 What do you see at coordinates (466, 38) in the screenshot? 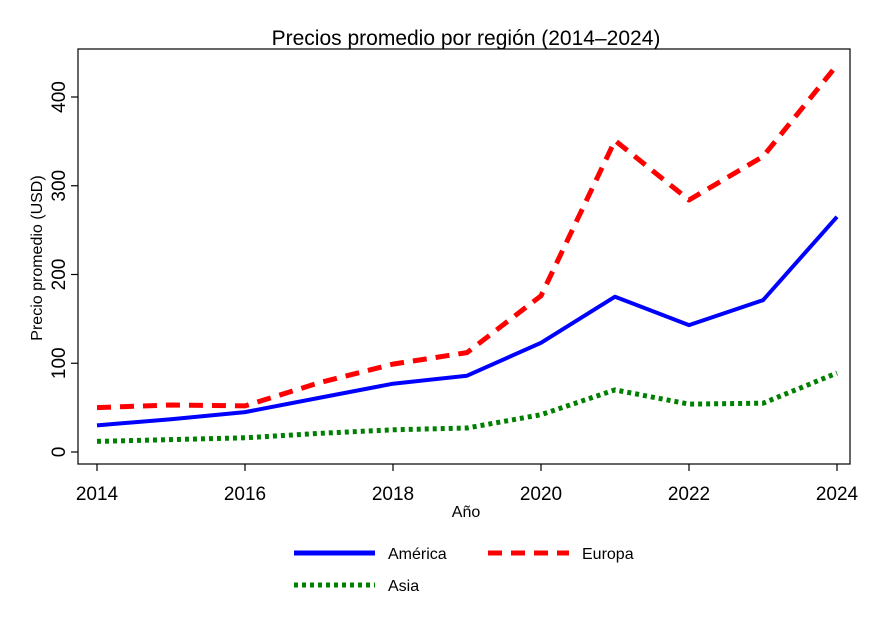
I see `chart-title: Precios promedio por región (2014–2024)` at bounding box center [466, 38].